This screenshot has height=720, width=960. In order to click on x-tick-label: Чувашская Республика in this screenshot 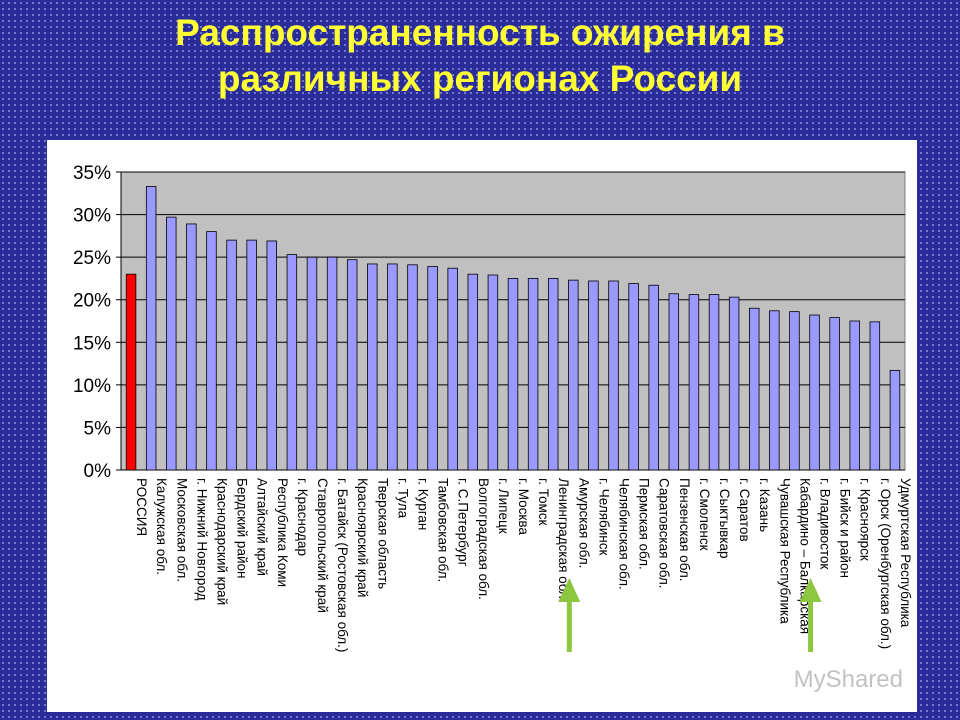, I will do `click(784, 551)`.